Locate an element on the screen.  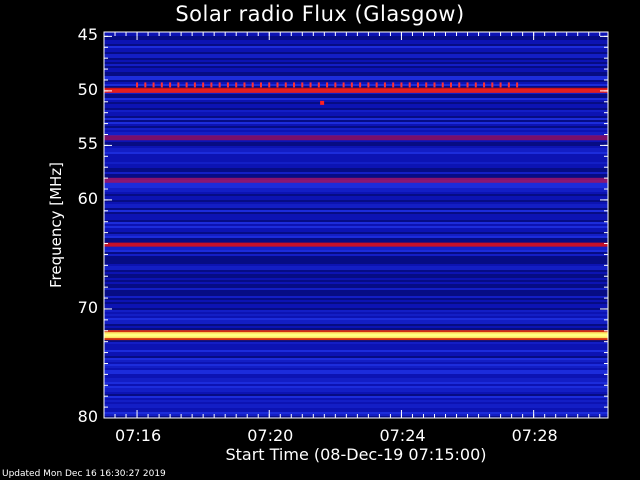
x-axis-label: Start Time (08-Dec-19 07:15:00) is located at coordinates (356, 454).